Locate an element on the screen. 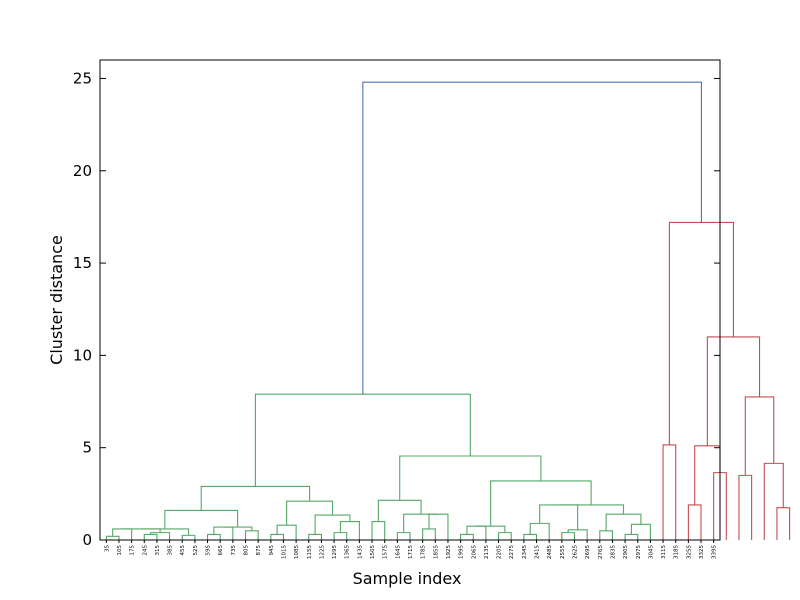 The image size is (800, 600). x-tick-label: 945 is located at coordinates (272, 550).